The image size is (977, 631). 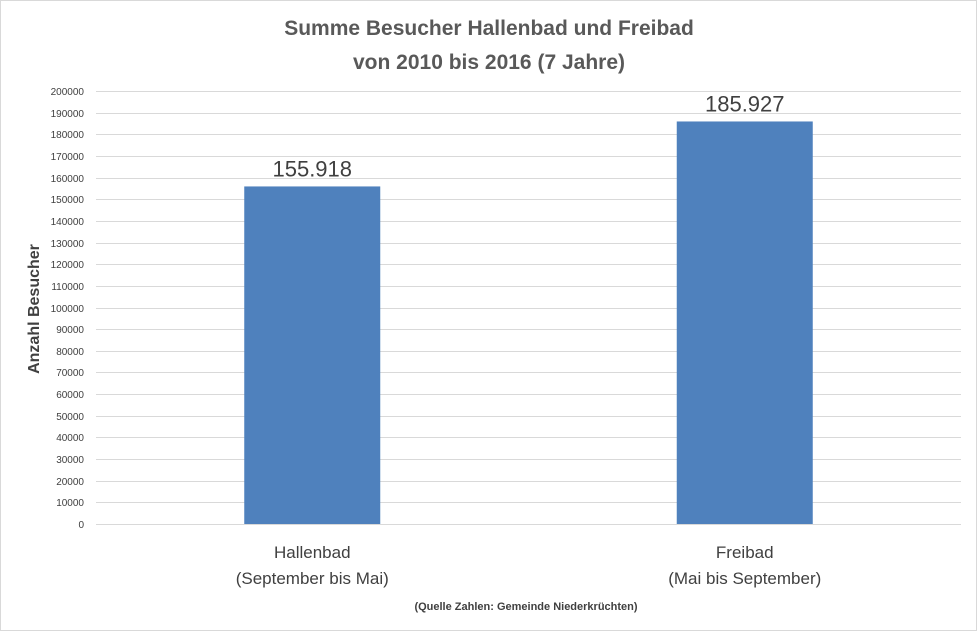 What do you see at coordinates (81, 525) in the screenshot?
I see `y-tick-label: 0` at bounding box center [81, 525].